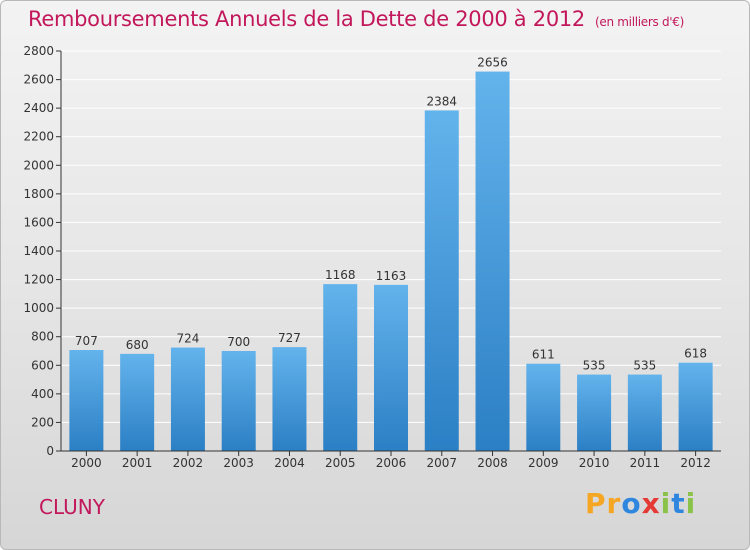 The height and width of the screenshot is (550, 750). I want to click on data-label: 1168, so click(340, 275).